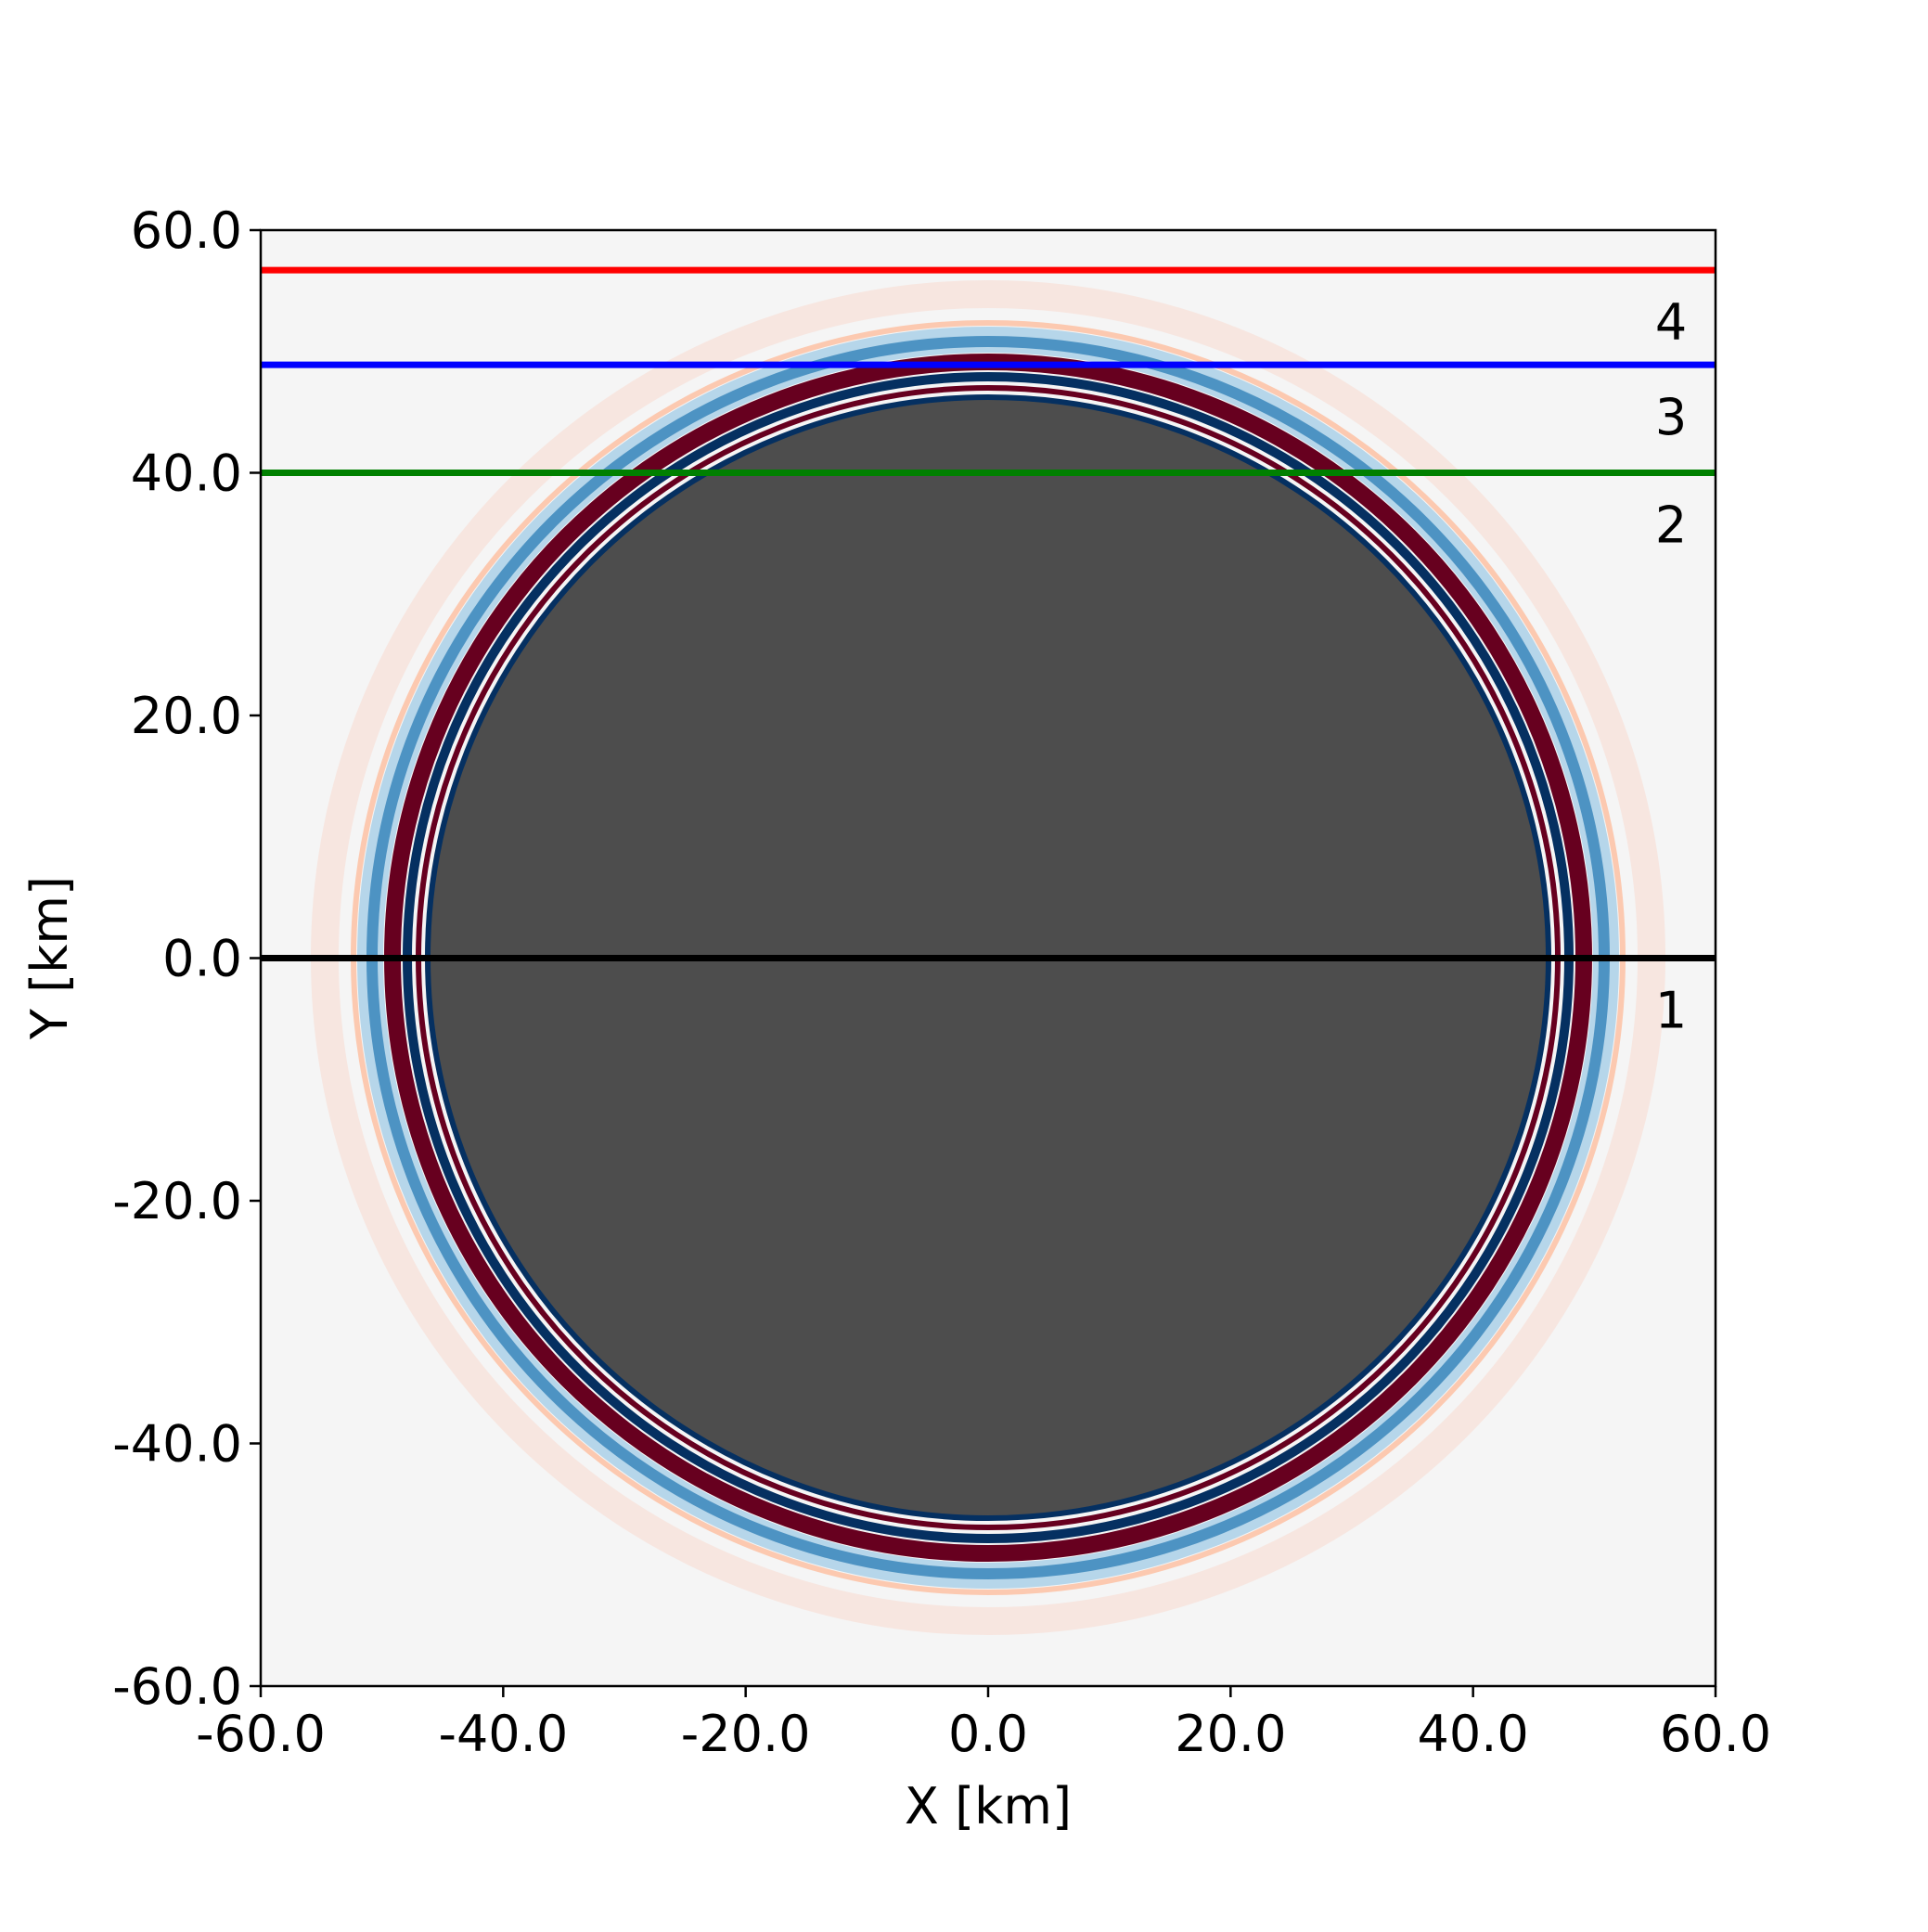 This screenshot has width=1928, height=1932. What do you see at coordinates (1671, 417) in the screenshot?
I see `line-label: 3` at bounding box center [1671, 417].